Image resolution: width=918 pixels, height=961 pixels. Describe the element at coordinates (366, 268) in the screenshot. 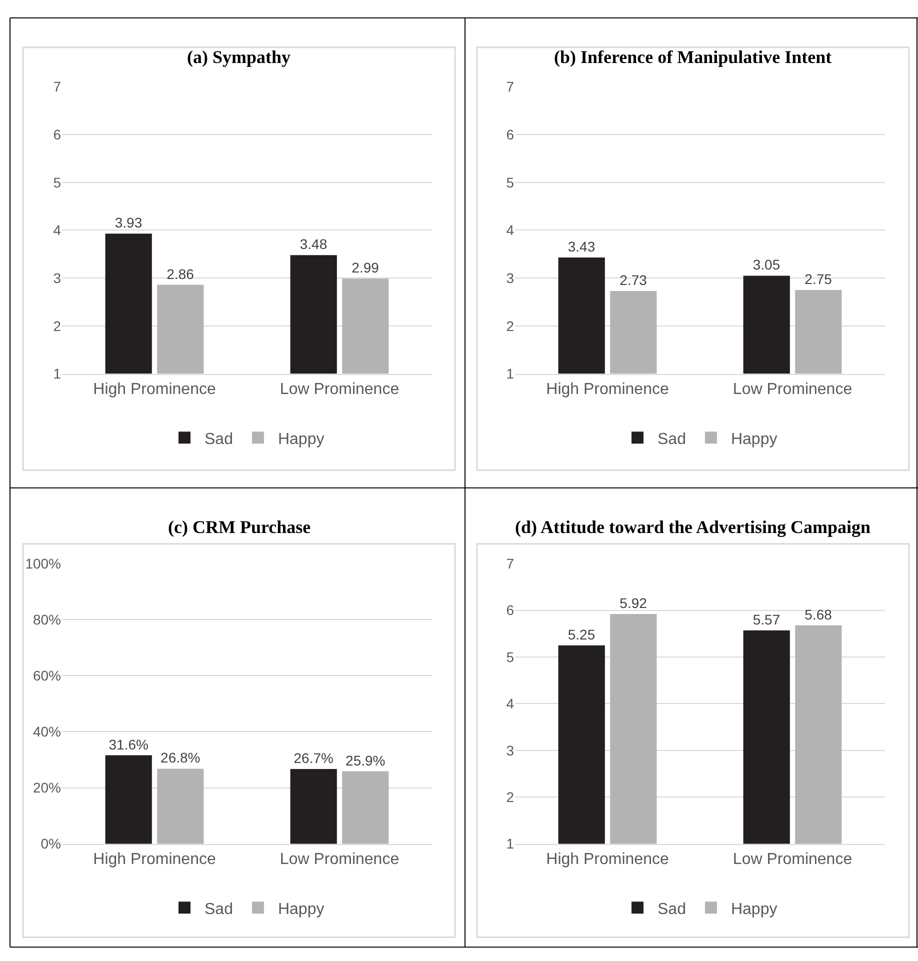

I see `data-label: 2.99` at that location.